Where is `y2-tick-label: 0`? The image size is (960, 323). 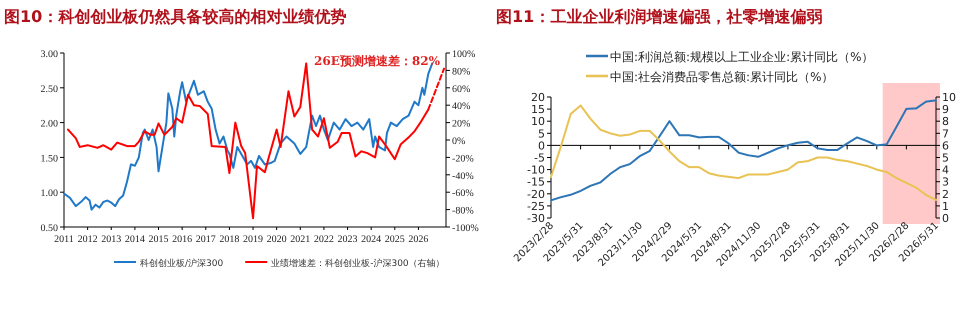
y2-tick-label: 0 is located at coordinates (945, 218).